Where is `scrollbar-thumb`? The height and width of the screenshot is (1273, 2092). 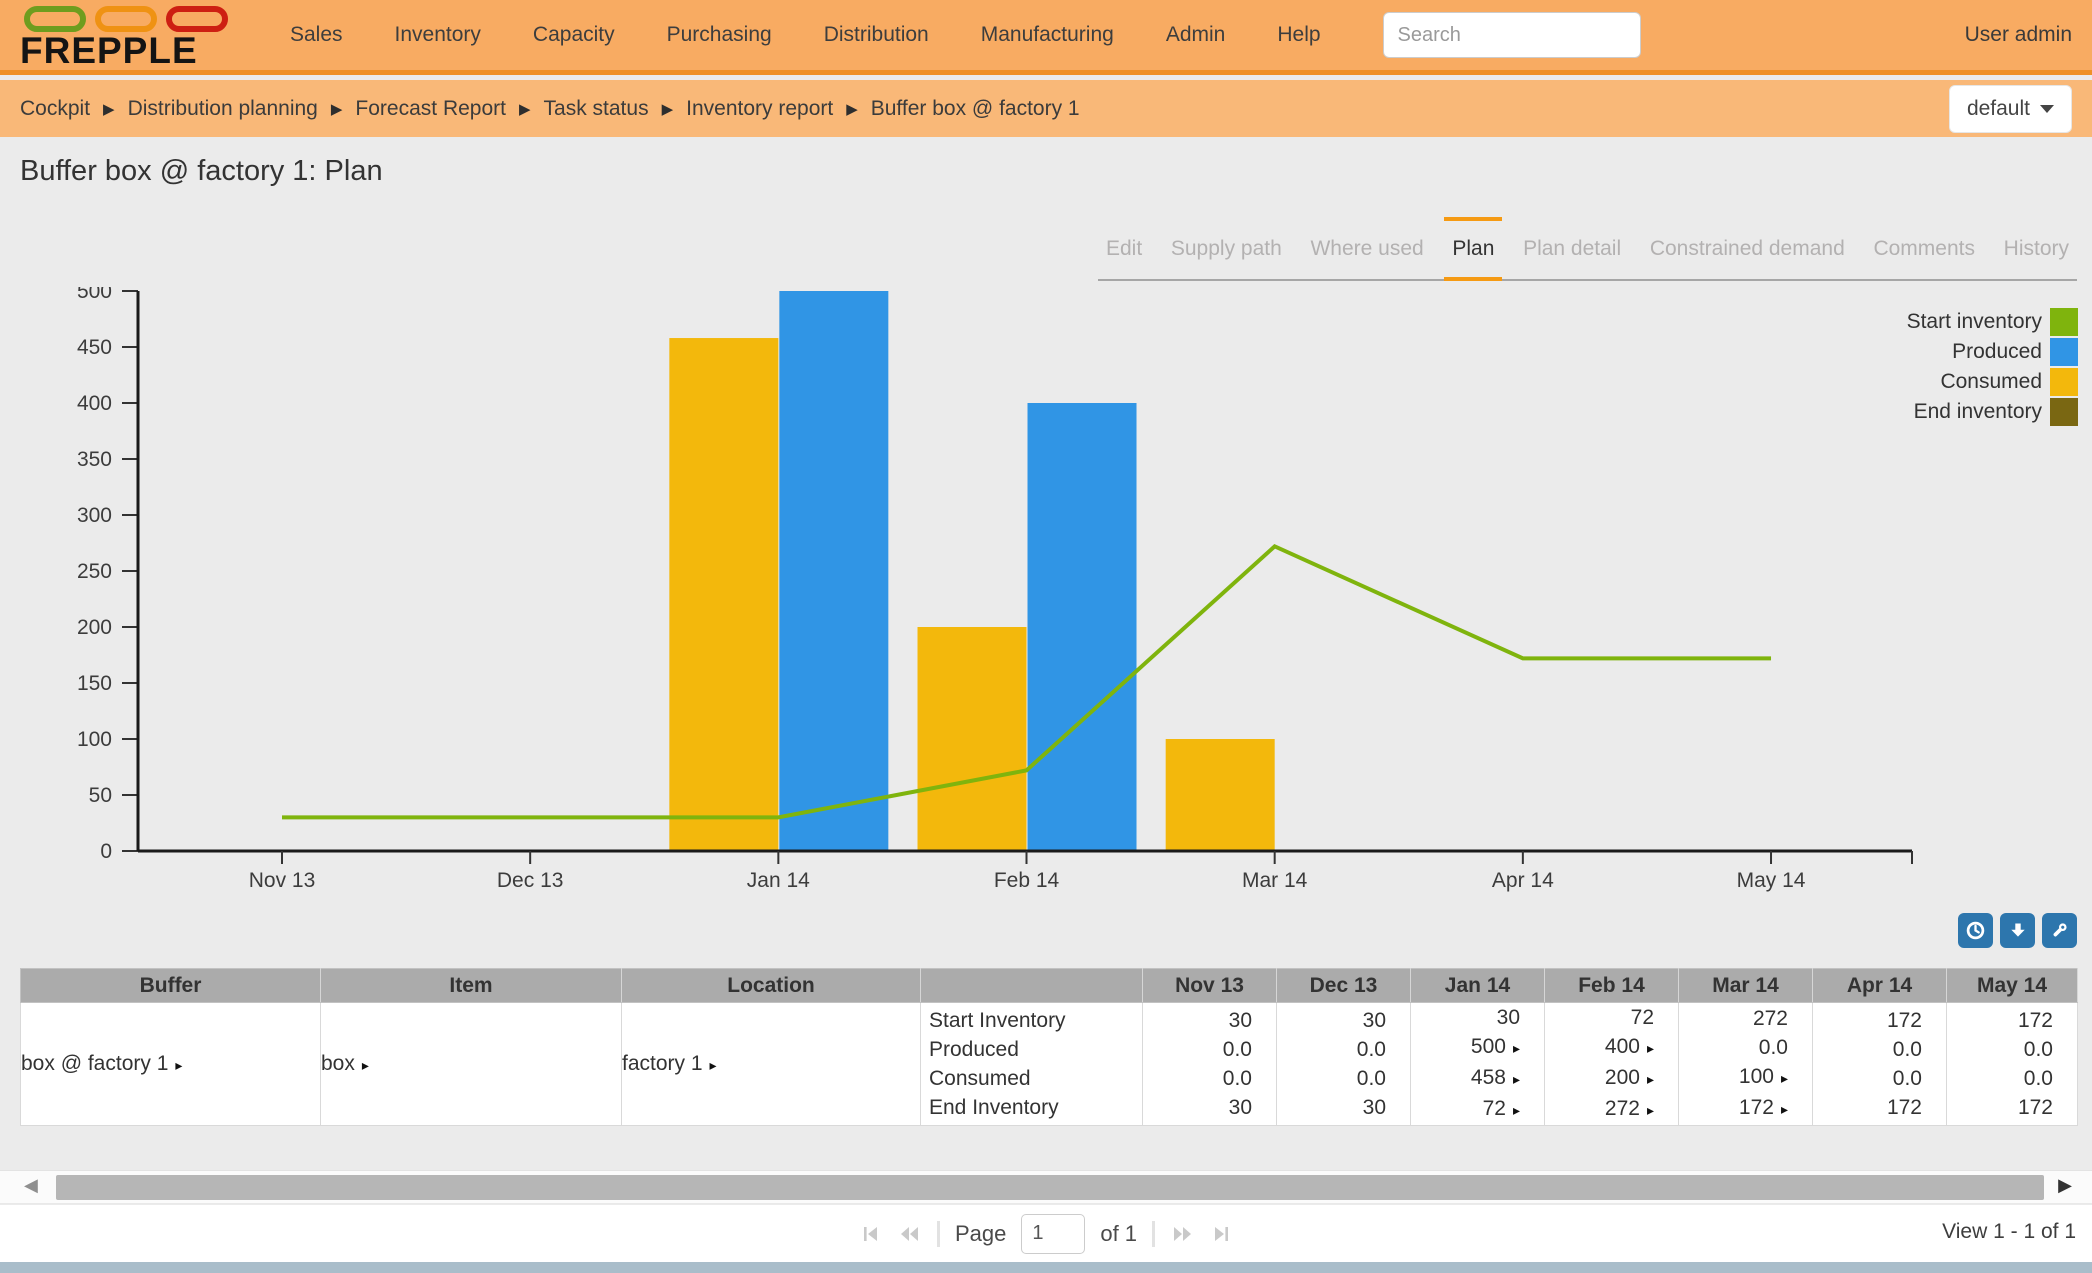
scrollbar-thumb is located at coordinates (1050, 1187).